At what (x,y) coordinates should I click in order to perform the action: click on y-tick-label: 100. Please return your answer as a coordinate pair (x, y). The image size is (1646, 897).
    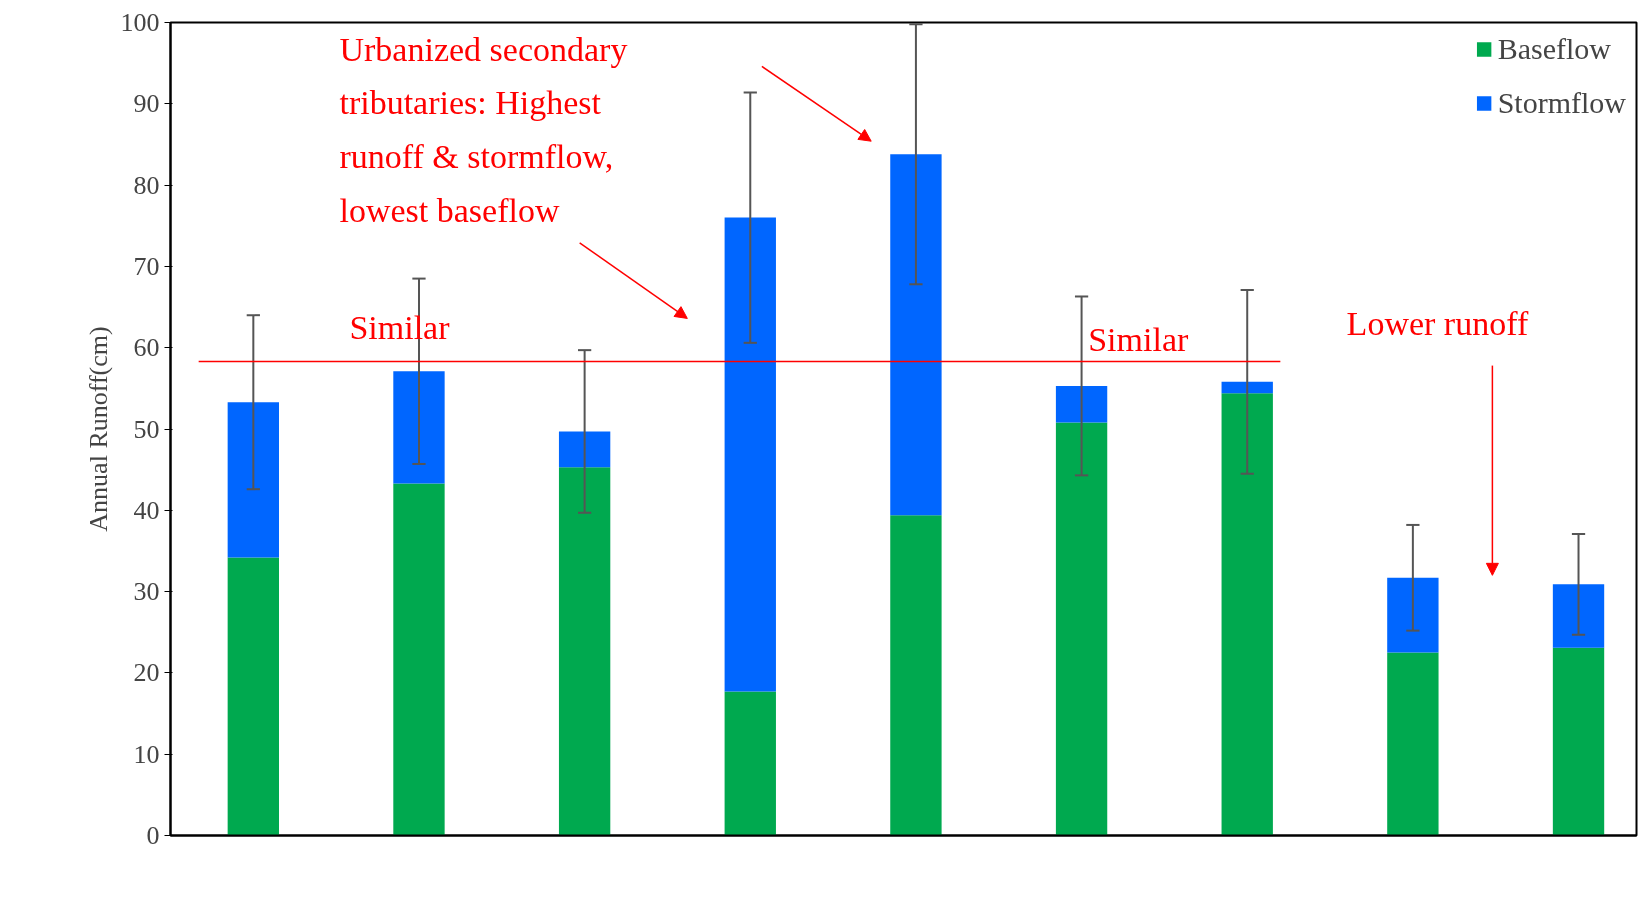
    Looking at the image, I should click on (140, 22).